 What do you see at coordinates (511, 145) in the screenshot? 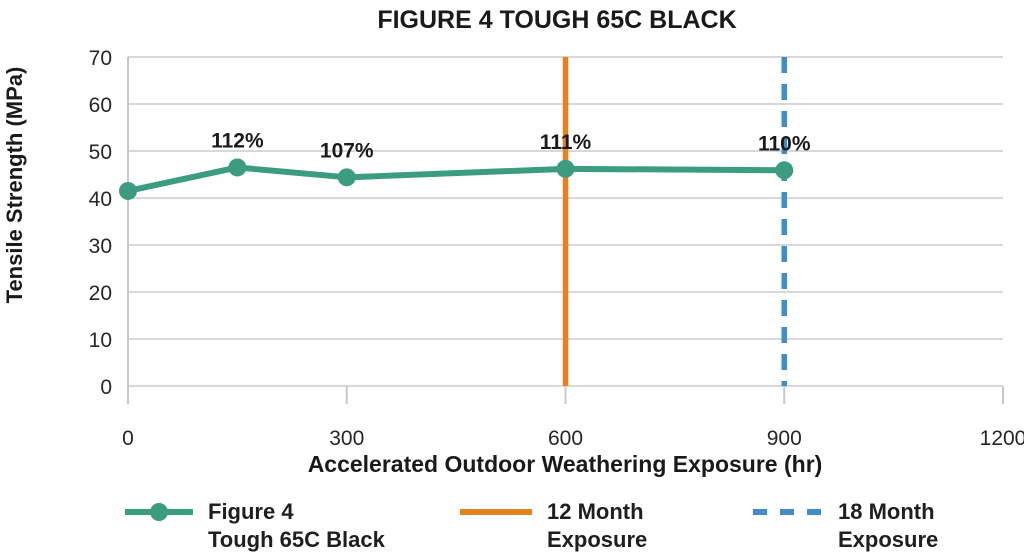
I see `data-point-labels: 112% 107% 111% 110%` at bounding box center [511, 145].